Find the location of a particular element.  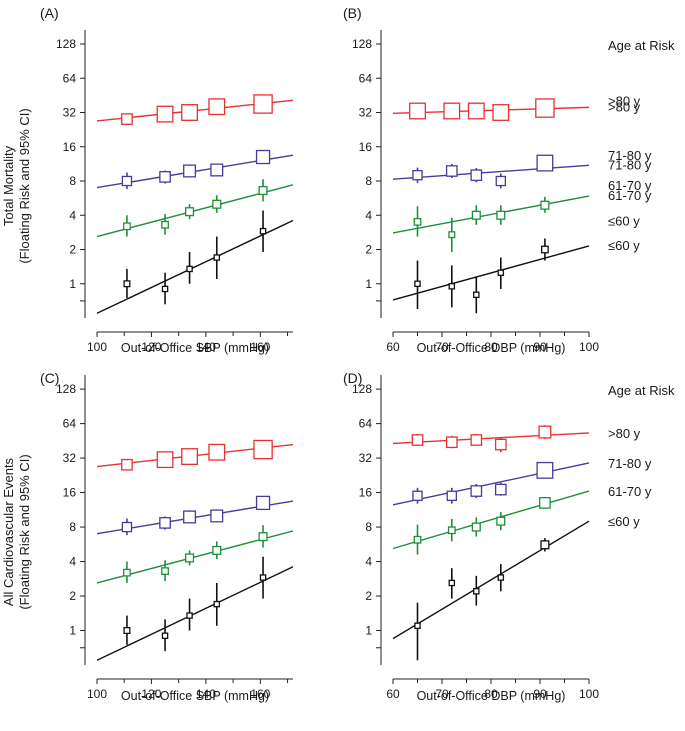

y-tick-label: 8 is located at coordinates (72, 527).